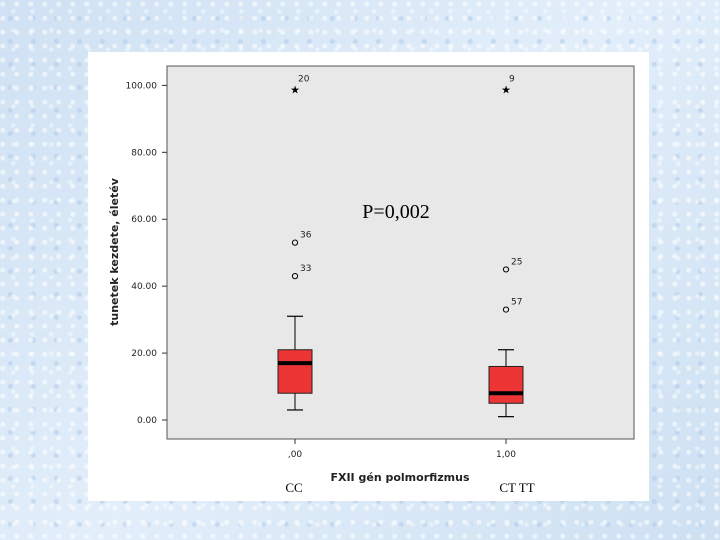 Image resolution: width=720 pixels, height=540 pixels. Describe the element at coordinates (142, 86) in the screenshot. I see `y-tick-label: 100.00` at that location.